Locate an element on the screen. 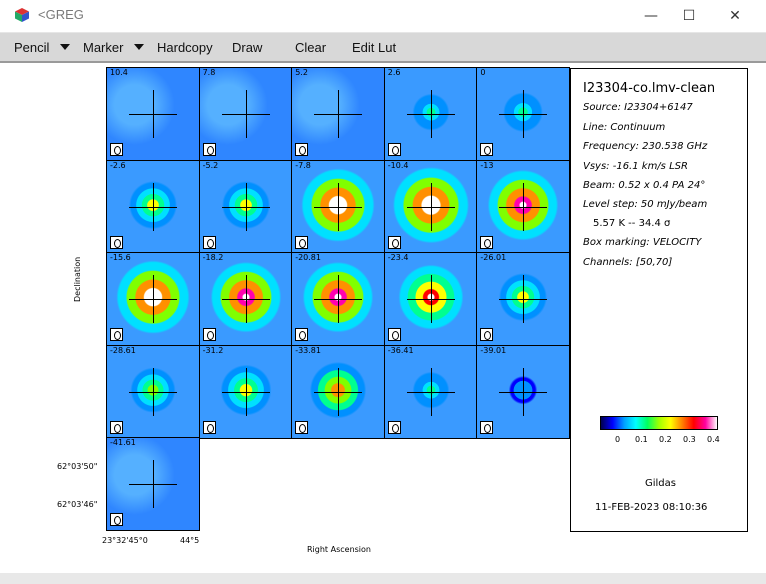 The height and width of the screenshot is (584, 766). channel-velocity-label: -33.81 is located at coordinates (308, 350).